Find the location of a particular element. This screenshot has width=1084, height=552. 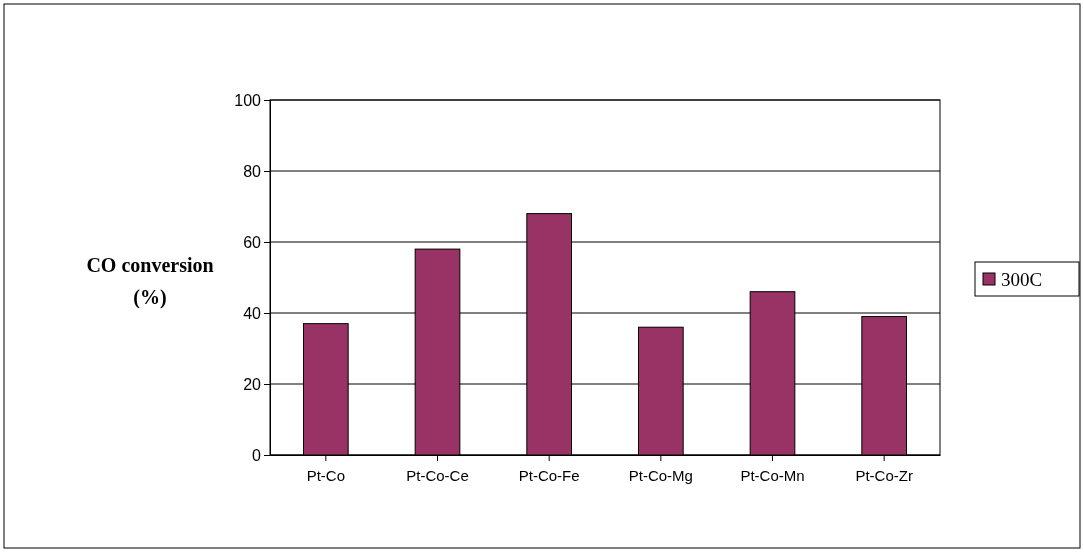

x-tick-label: Pt-Co-Mg is located at coordinates (660, 475).